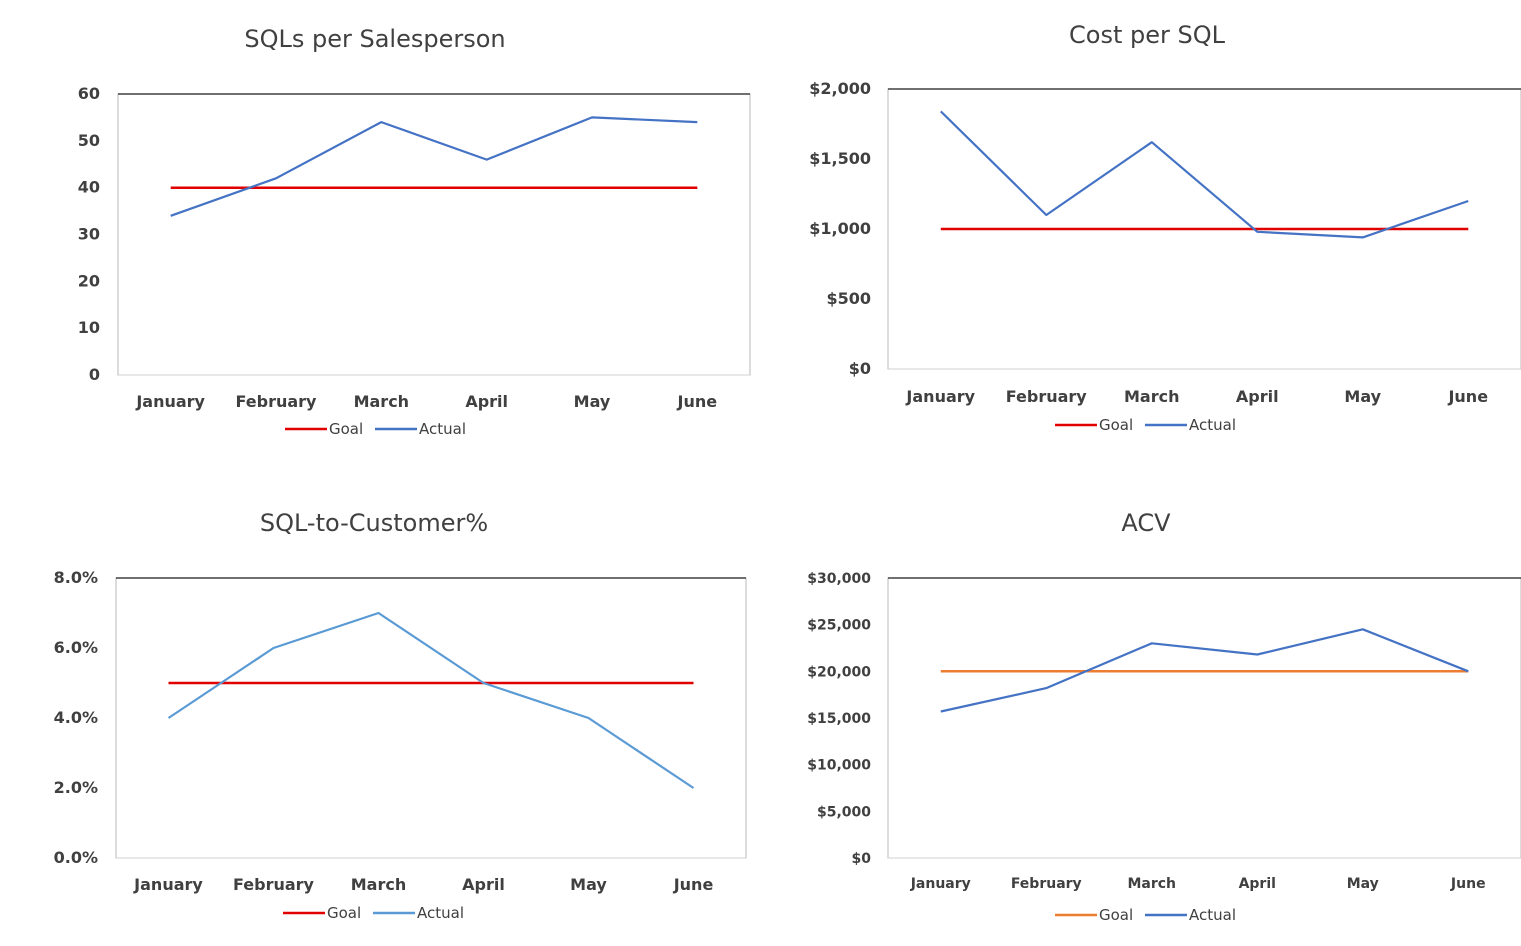  I want to click on y-tick-label: $5,000, so click(844, 812).